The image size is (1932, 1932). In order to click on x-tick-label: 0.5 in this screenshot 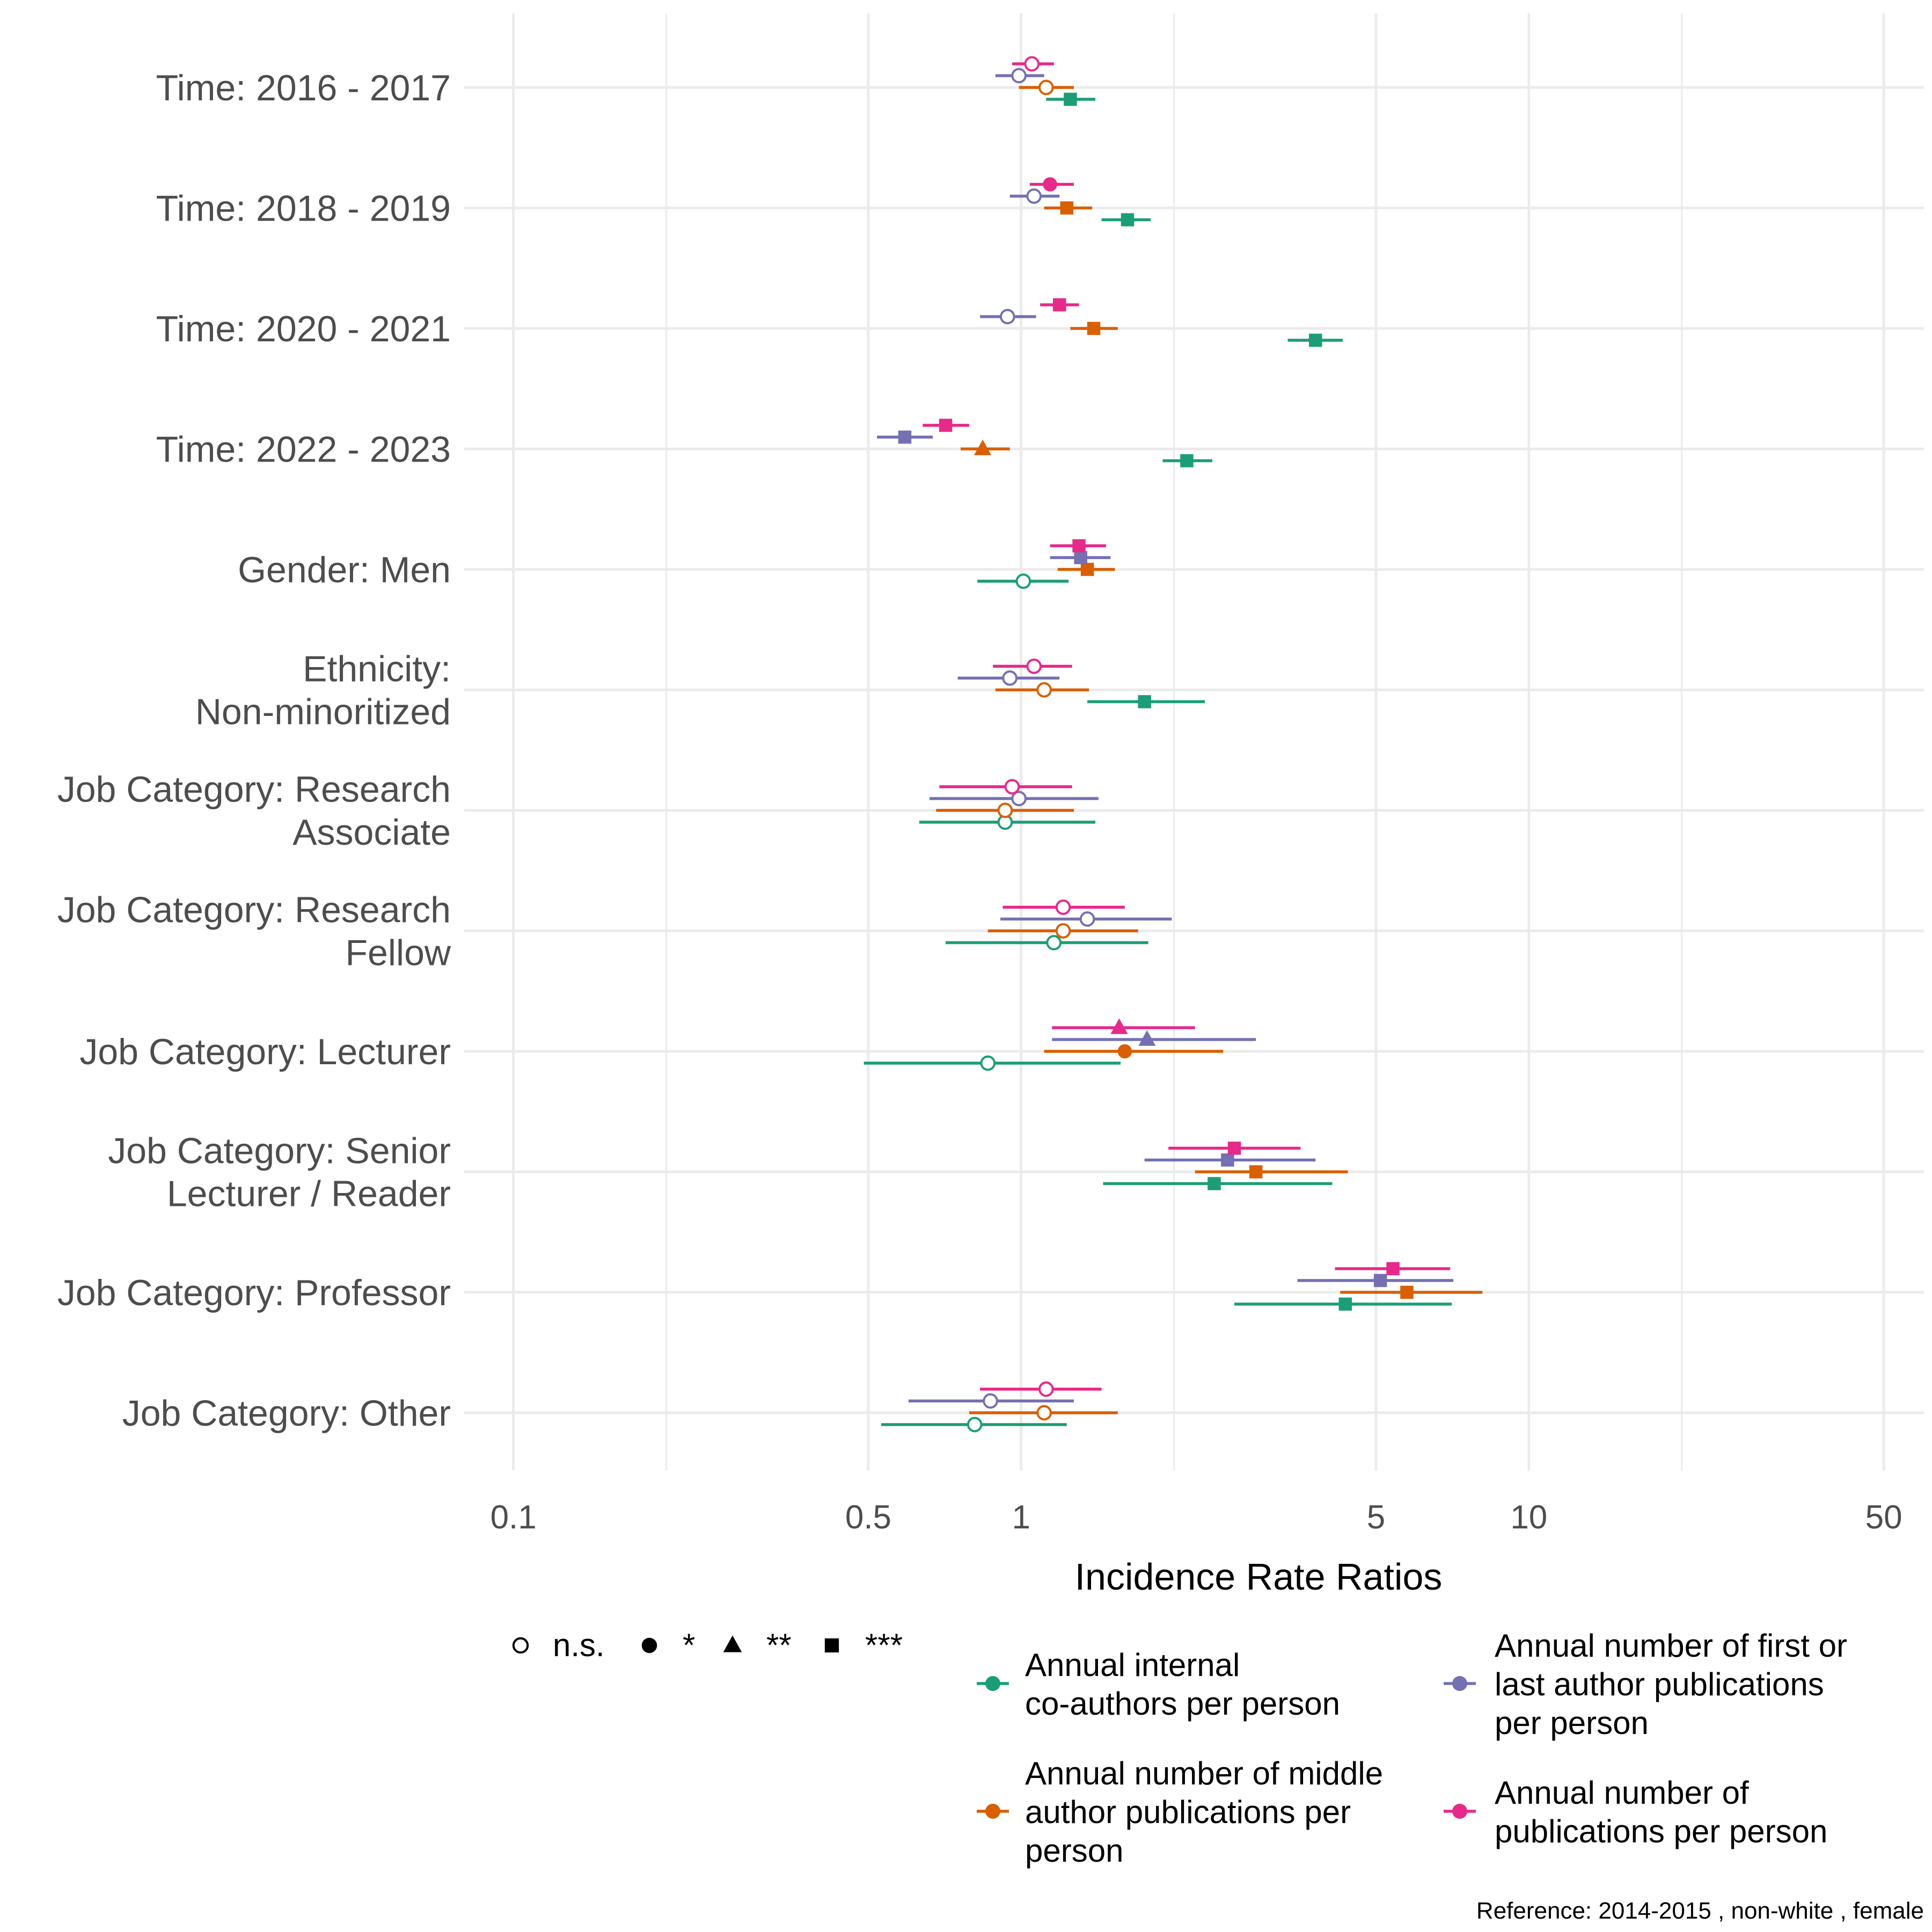, I will do `click(868, 1517)`.